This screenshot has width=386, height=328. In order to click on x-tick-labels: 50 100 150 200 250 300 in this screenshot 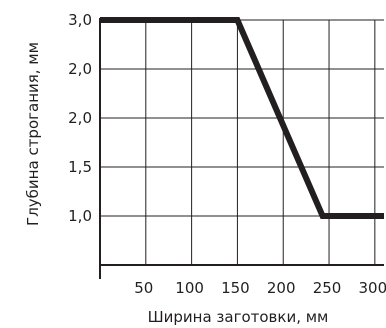, I will do `click(260, 288)`.